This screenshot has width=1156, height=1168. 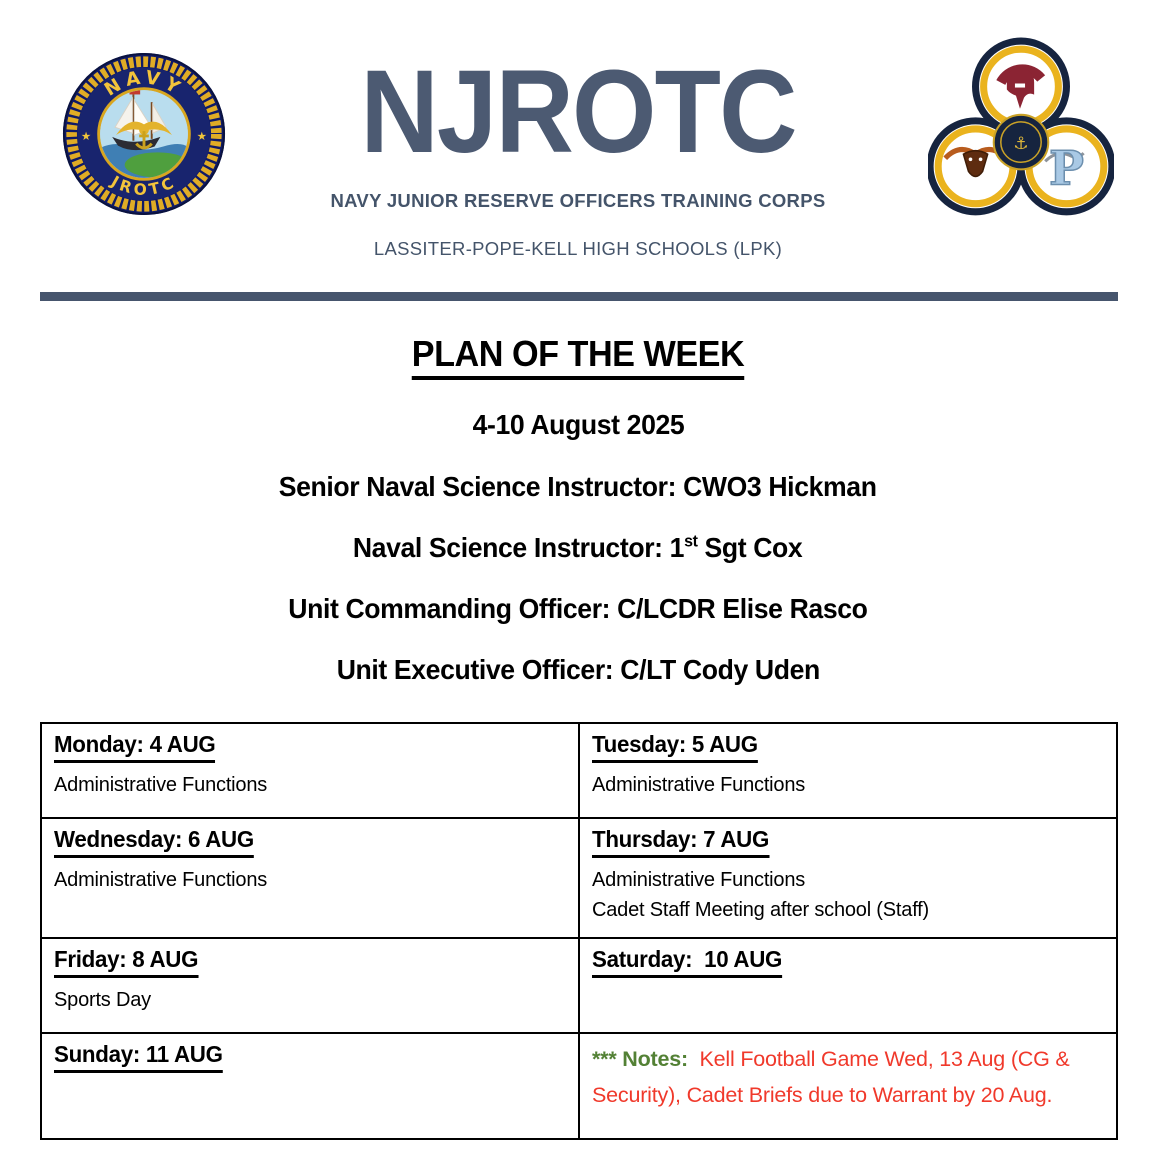 What do you see at coordinates (102, 999) in the screenshot?
I see `day-activity: Sports Day` at bounding box center [102, 999].